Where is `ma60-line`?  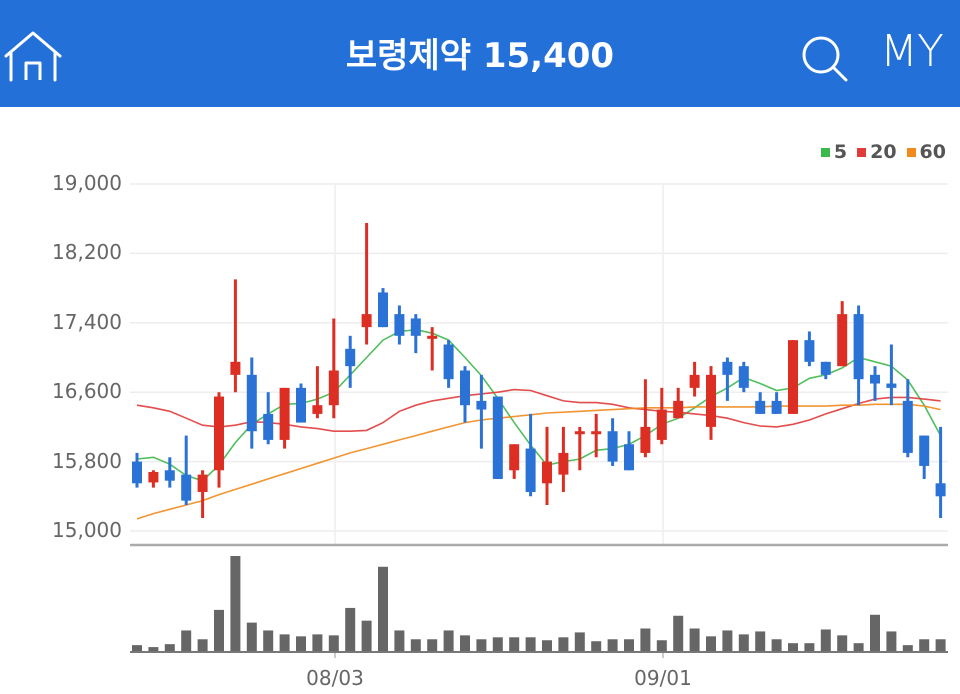 ma60-line is located at coordinates (538, 461).